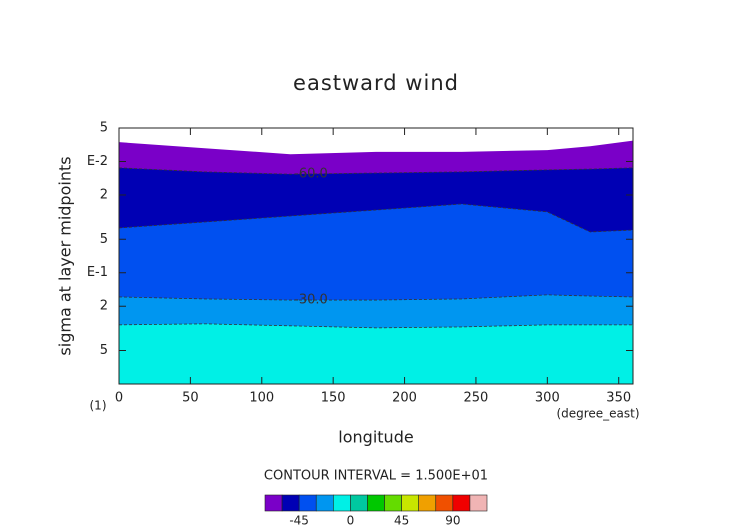 This screenshot has height=532, width=752. Describe the element at coordinates (376, 476) in the screenshot. I see `contour-interval: CONTOUR INTERVAL = 1.500E+01` at that location.